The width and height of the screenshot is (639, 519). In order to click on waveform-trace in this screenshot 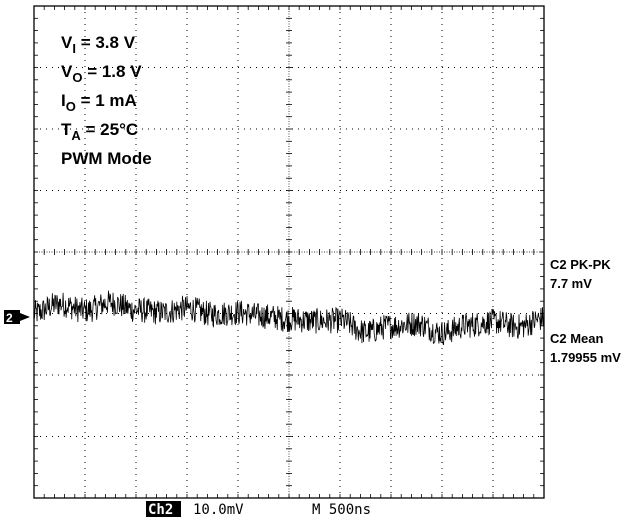, I will do `click(289, 318)`.